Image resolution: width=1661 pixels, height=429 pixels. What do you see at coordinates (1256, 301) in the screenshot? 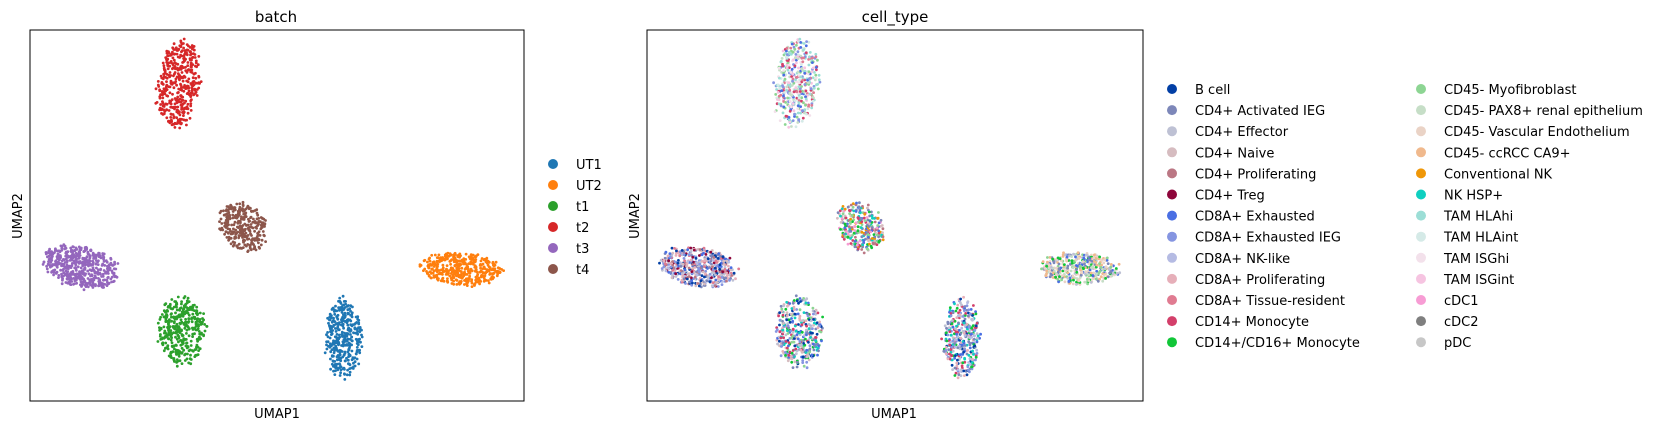
I see `cell-type-legend-item: CD8A+ Tissue-resident` at bounding box center [1256, 301].